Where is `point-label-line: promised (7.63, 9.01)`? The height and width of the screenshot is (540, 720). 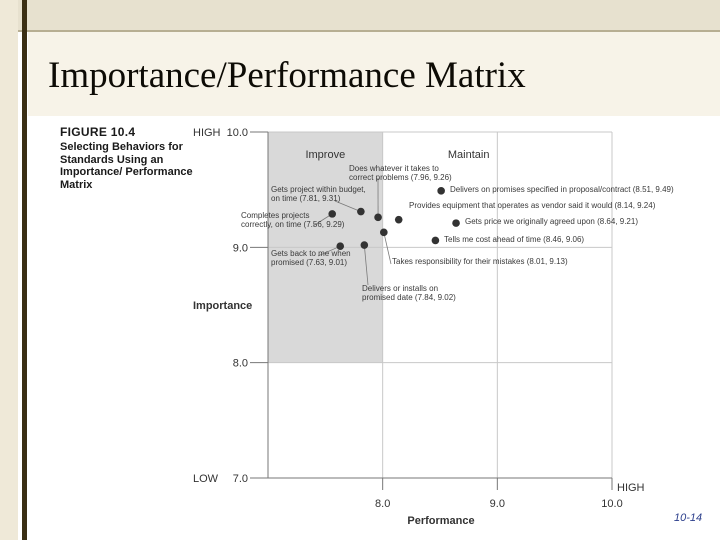
point-label-line: promised (7.63, 9.01) is located at coordinates (309, 262).